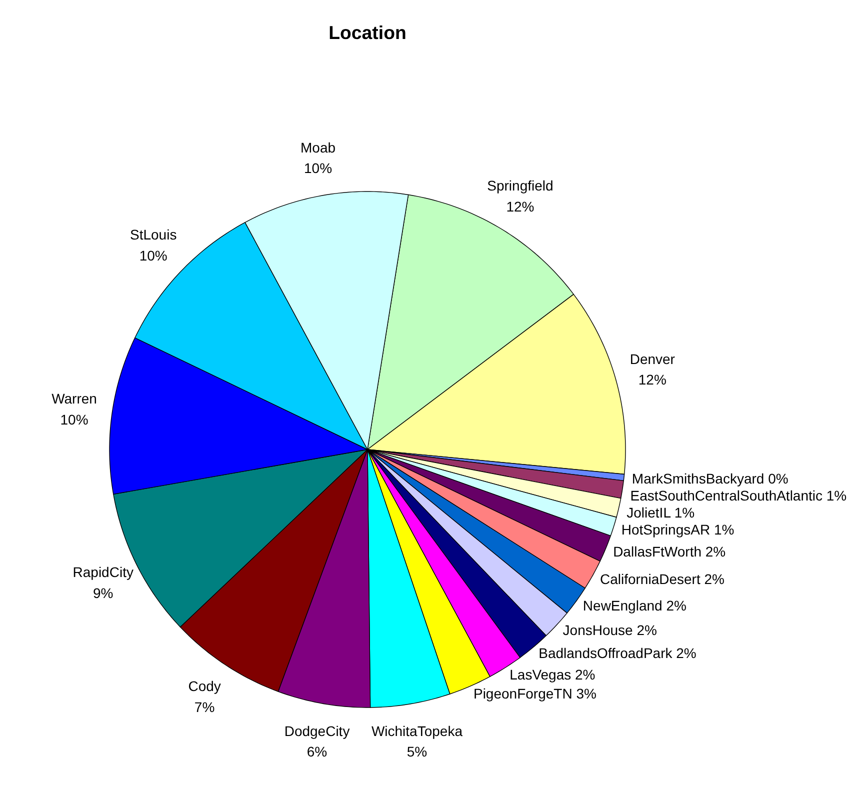 This screenshot has width=865, height=789. Describe the element at coordinates (660, 512) in the screenshot. I see `slice-label: JolietIL 1%` at that location.